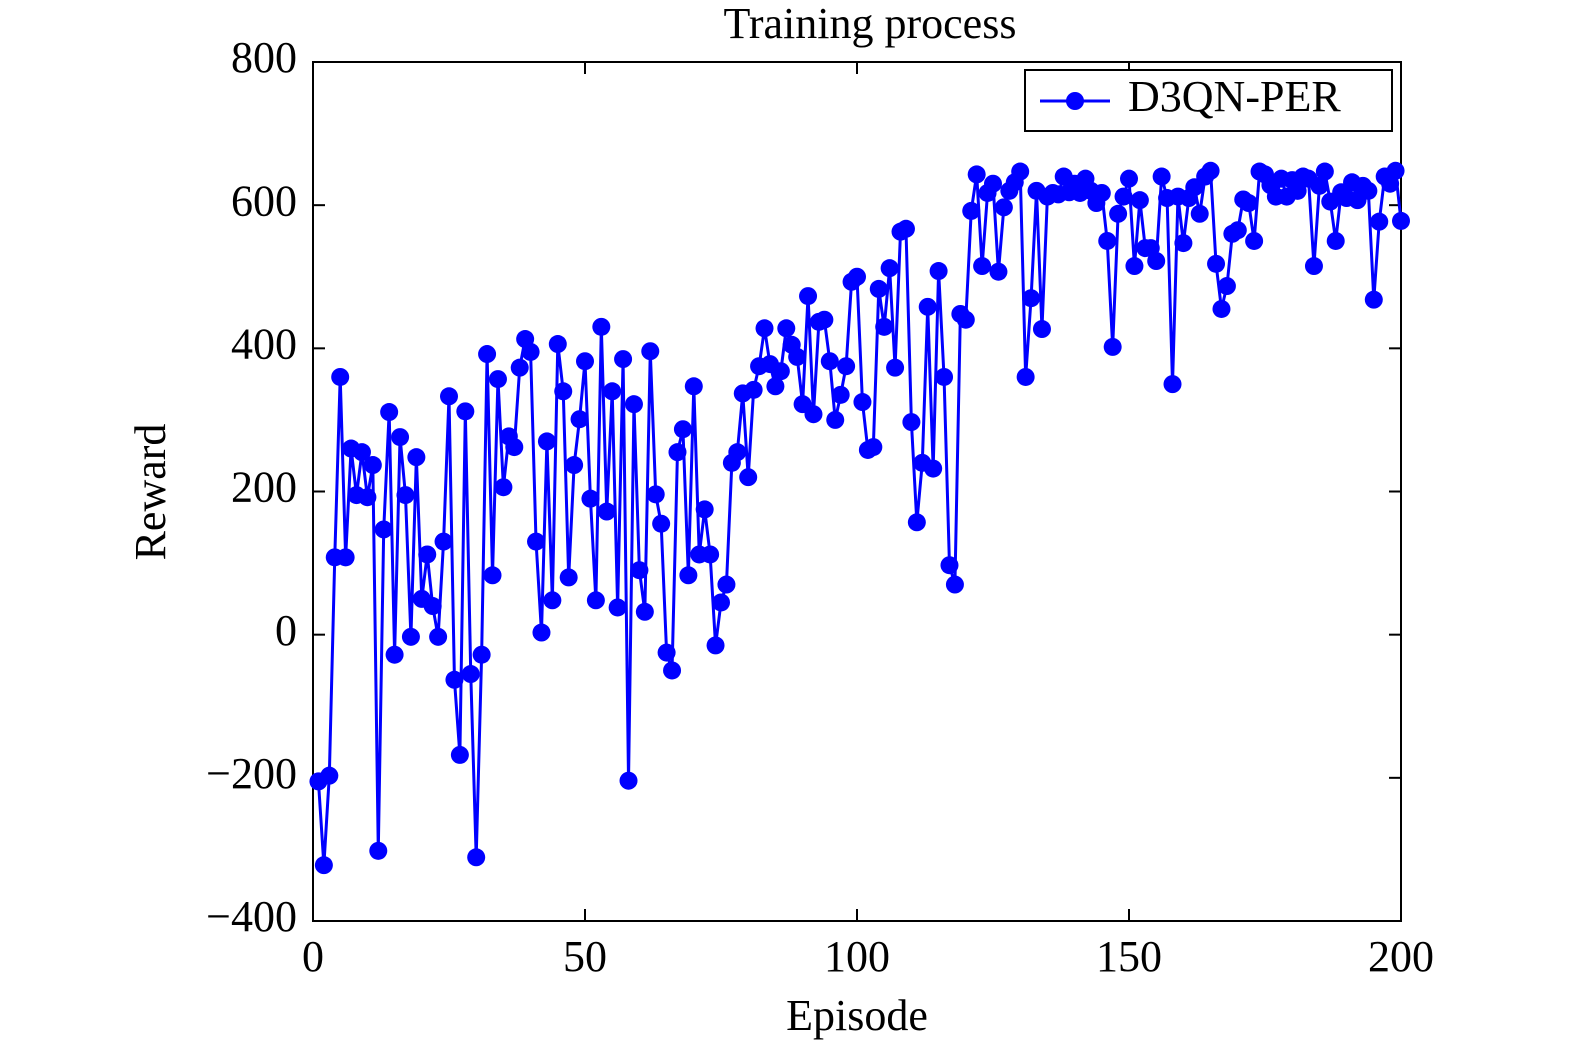  I want to click on y-tick-label: 400, so click(264, 343).